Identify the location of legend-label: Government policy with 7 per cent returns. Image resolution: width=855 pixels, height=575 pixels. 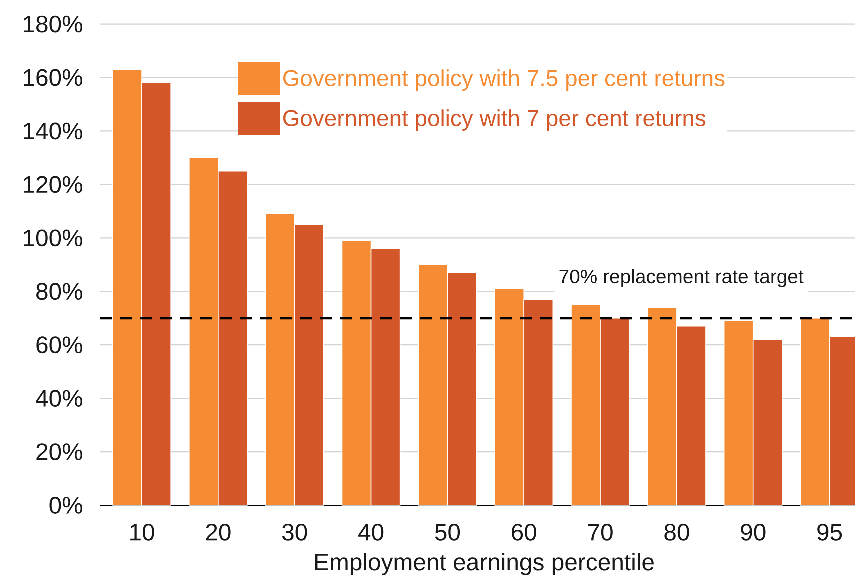
(495, 121).